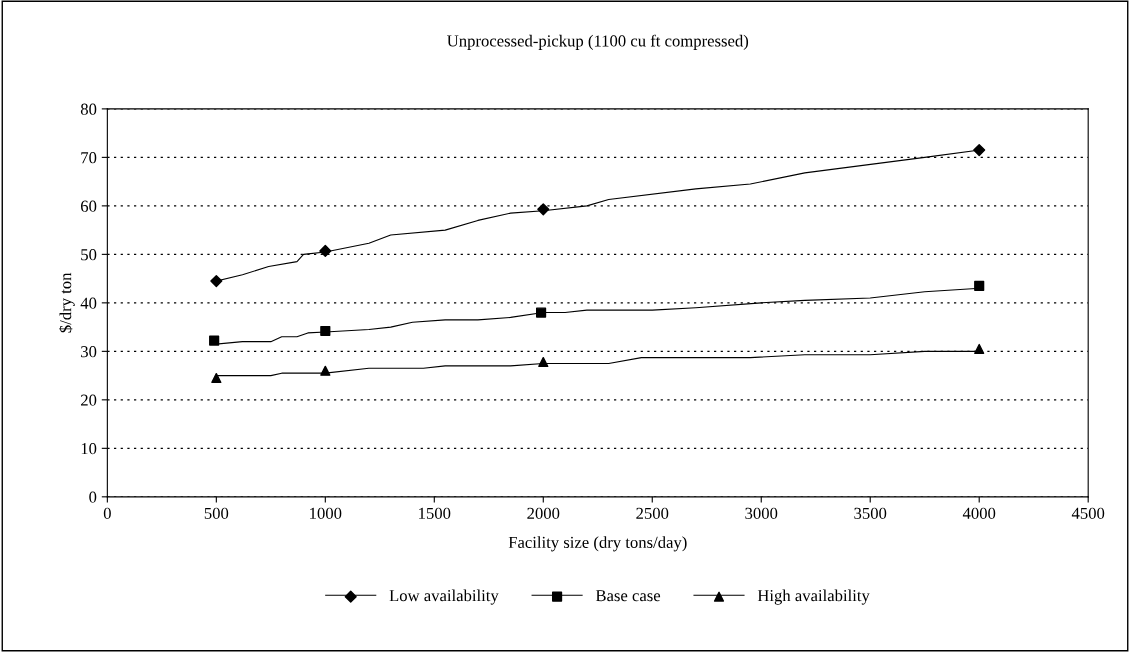  Describe the element at coordinates (435, 513) in the screenshot. I see `x-tick-label: 1500` at that location.